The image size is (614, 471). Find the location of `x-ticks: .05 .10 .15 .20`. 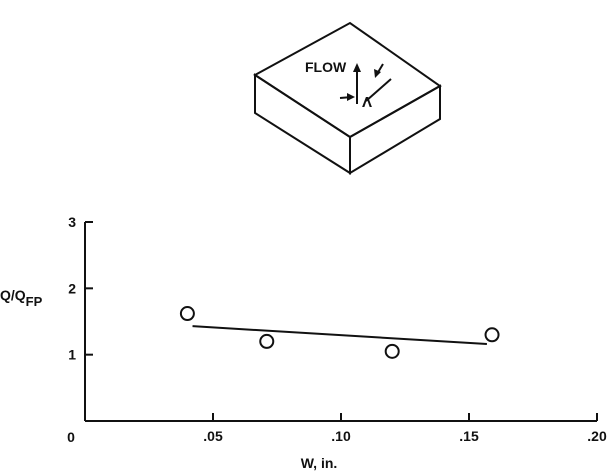

x-ticks: .05 .10 .15 .20 is located at coordinates (405, 428).